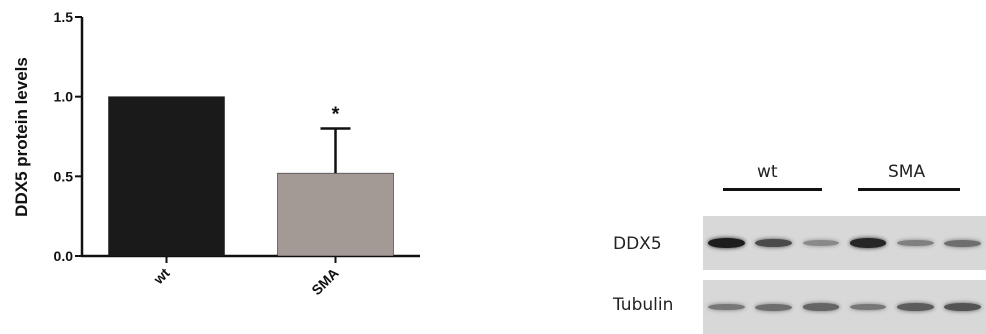 Image resolution: width=986 pixels, height=334 pixels. Describe the element at coordinates (324, 281) in the screenshot. I see `x-tick-label: SMA` at that location.